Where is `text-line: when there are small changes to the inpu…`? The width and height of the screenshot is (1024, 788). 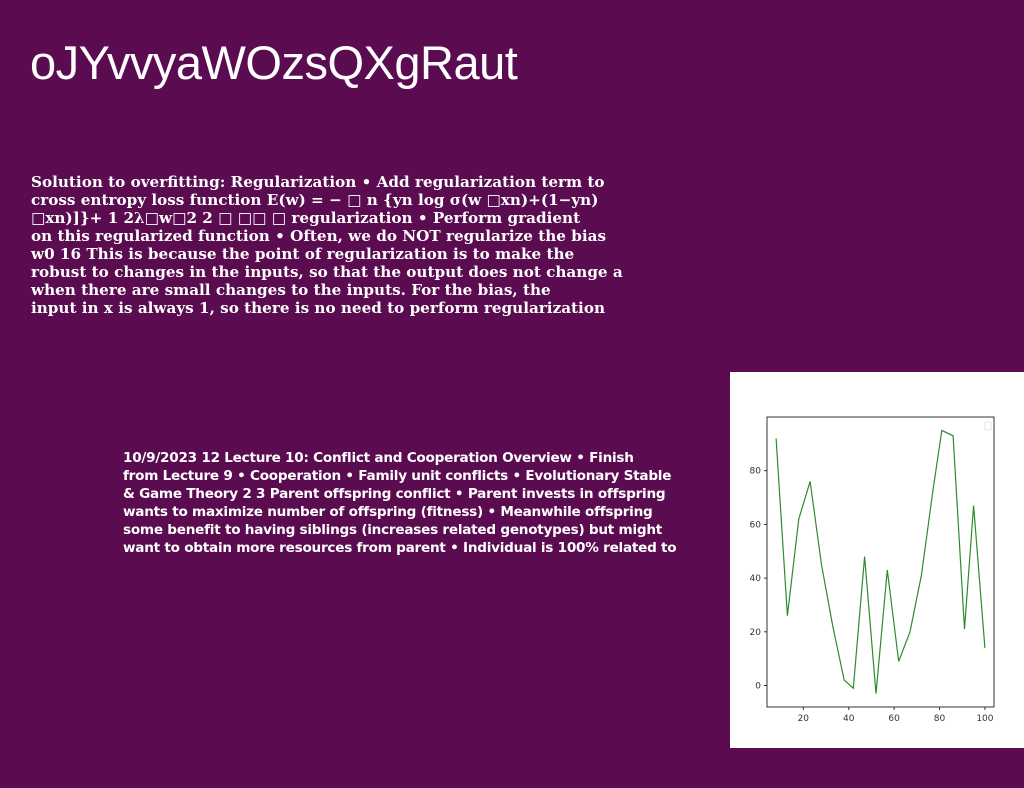
text-line: when there are small changes to the inpu… is located at coordinates (291, 290).